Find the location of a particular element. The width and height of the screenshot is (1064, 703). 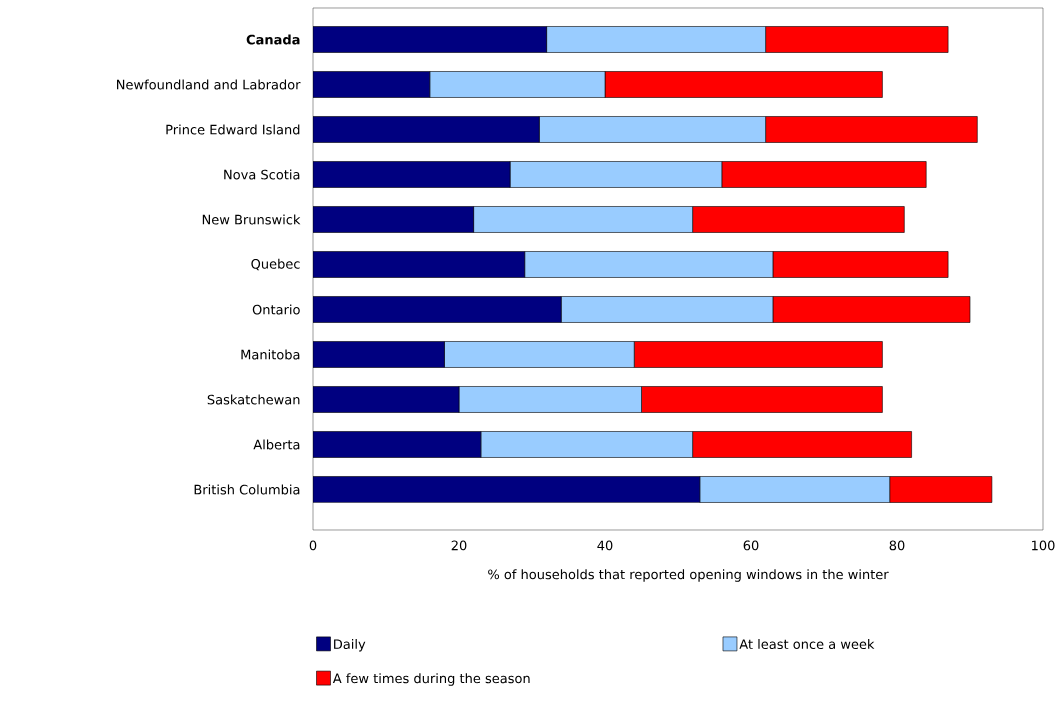

legend-label: Daily is located at coordinates (350, 645).